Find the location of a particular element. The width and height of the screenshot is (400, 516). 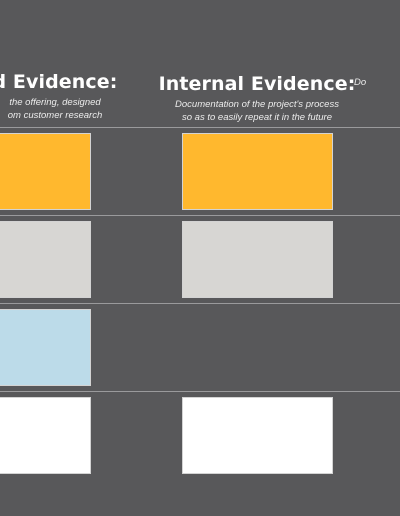

column-description-right: Do is located at coordinates (377, 83).